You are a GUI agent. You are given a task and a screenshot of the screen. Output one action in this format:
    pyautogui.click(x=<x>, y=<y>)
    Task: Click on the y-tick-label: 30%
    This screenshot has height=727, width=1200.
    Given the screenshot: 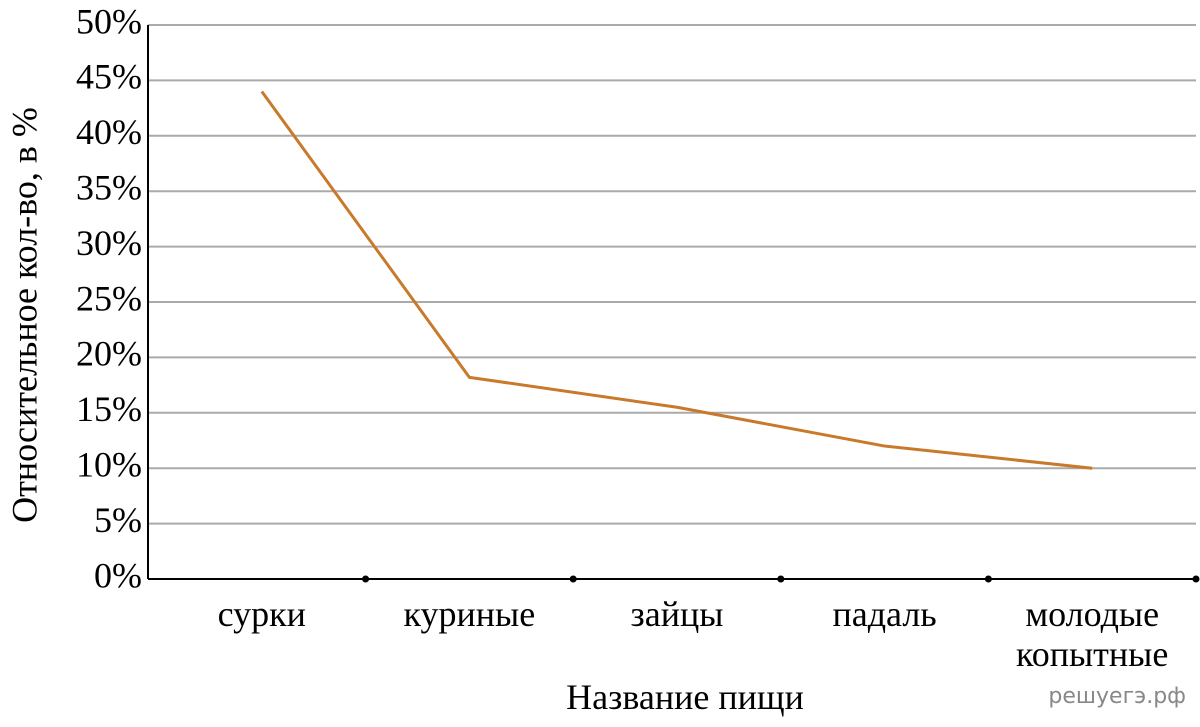 What is the action you would take?
    pyautogui.click(x=109, y=243)
    